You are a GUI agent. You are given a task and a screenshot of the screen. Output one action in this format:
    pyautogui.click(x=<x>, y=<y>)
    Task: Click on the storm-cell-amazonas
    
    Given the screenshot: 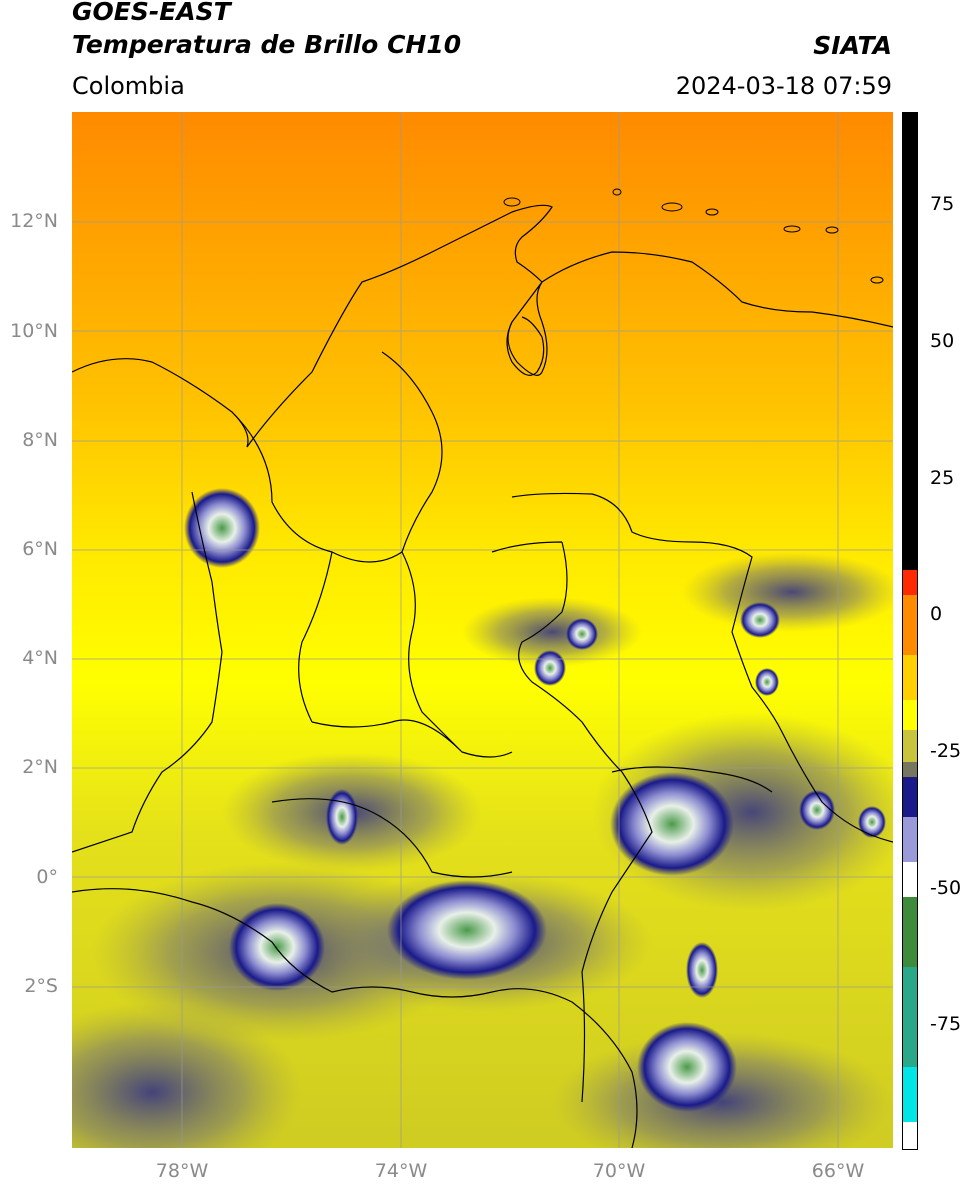 What is the action you would take?
    pyautogui.click(x=687, y=1067)
    